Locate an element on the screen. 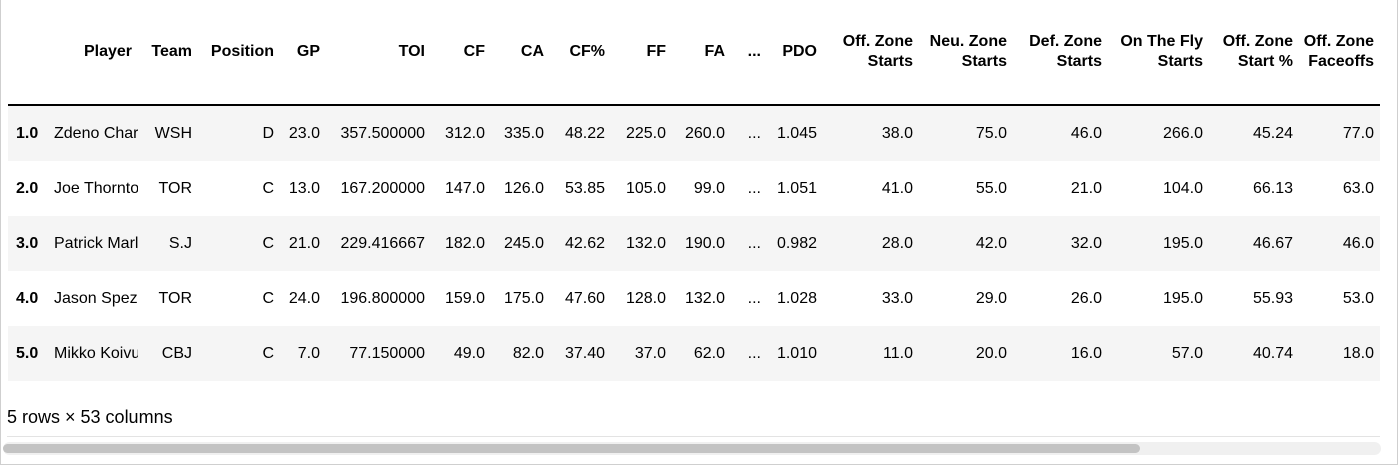 This screenshot has width=1400, height=467. cell-ozf: 63.0 is located at coordinates (1358, 188).